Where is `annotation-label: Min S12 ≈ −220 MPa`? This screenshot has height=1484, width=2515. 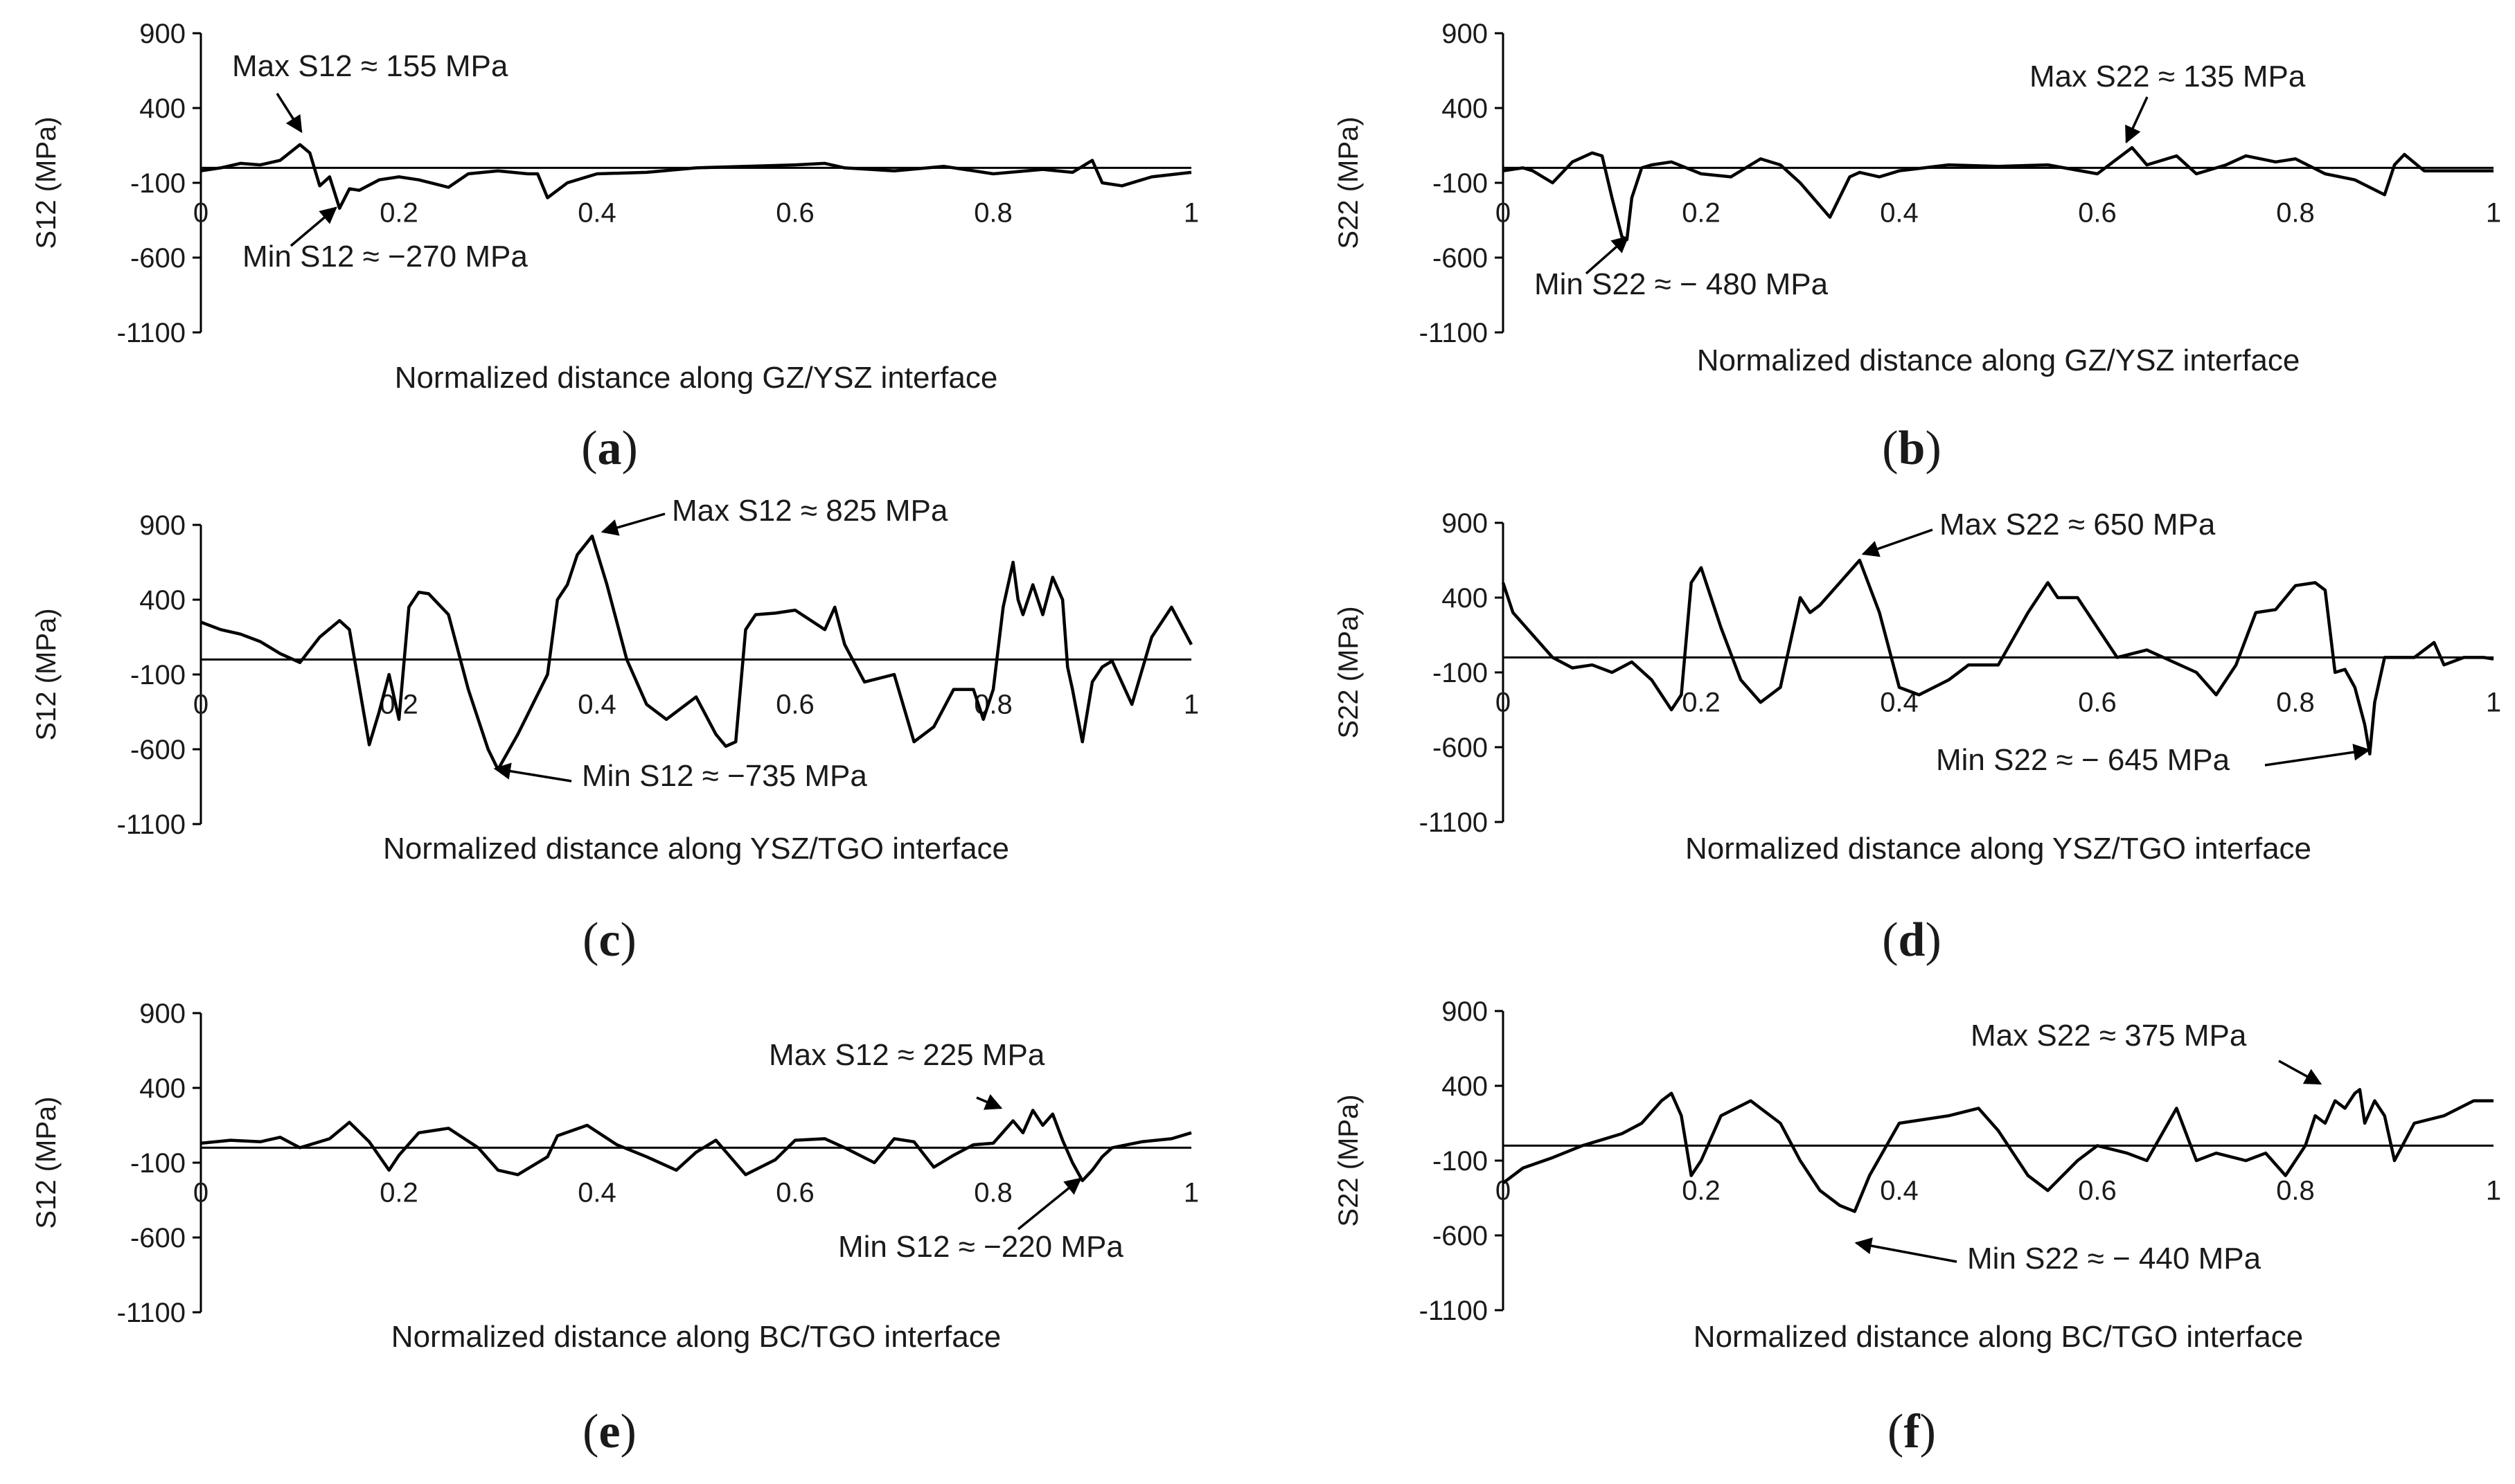
annotation-label: Min S12 ≈ −220 MPa is located at coordinates (980, 1247).